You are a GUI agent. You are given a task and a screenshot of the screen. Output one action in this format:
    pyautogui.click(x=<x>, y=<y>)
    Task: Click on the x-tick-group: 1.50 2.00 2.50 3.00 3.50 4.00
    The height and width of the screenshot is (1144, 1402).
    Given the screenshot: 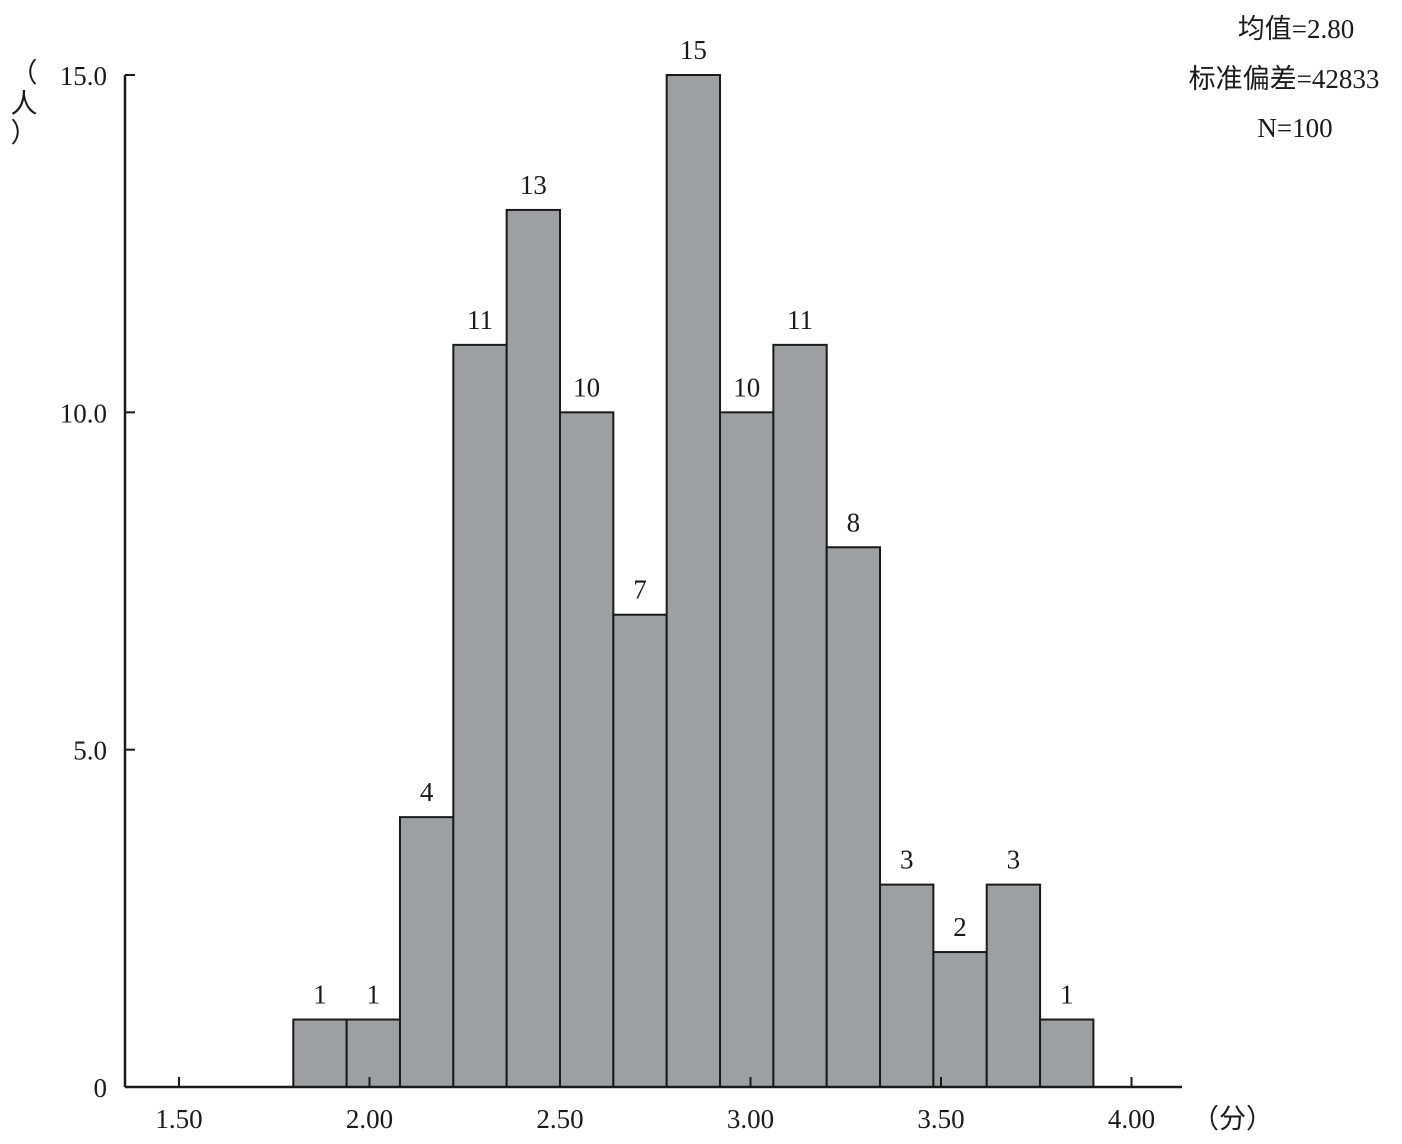 What is the action you would take?
    pyautogui.click(x=655, y=1105)
    